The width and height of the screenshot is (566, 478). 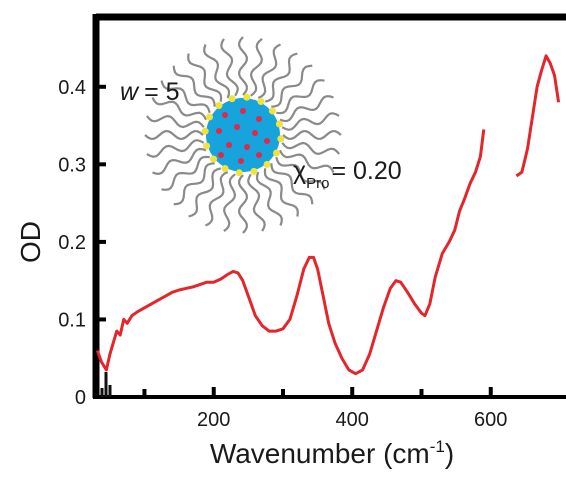 What do you see at coordinates (72, 243) in the screenshot?
I see `y-tick-label: 0.2` at bounding box center [72, 243].